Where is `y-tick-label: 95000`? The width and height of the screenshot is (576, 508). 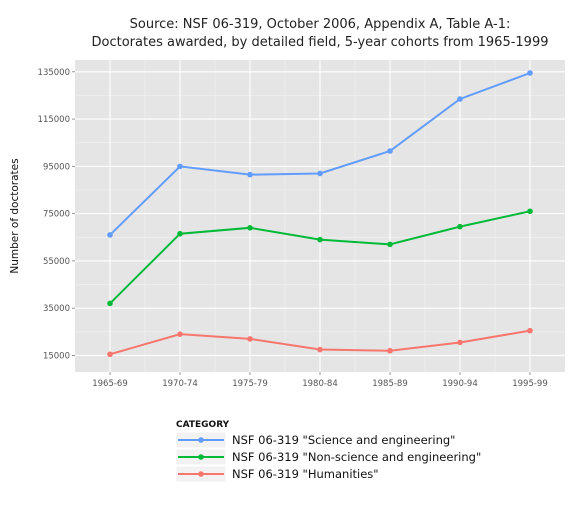
y-tick-label: 95000 is located at coordinates (56, 167).